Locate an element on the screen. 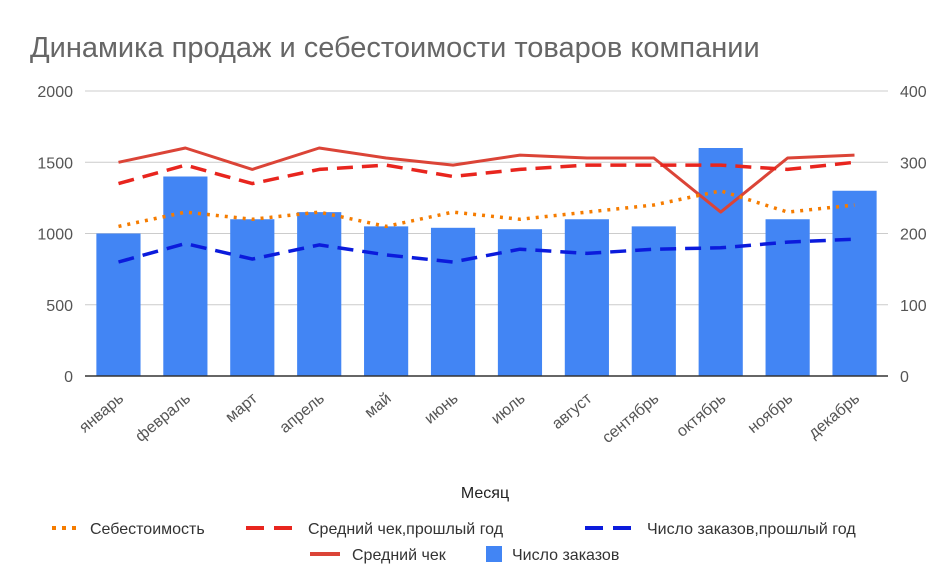  category-label: декабрь is located at coordinates (835, 416).